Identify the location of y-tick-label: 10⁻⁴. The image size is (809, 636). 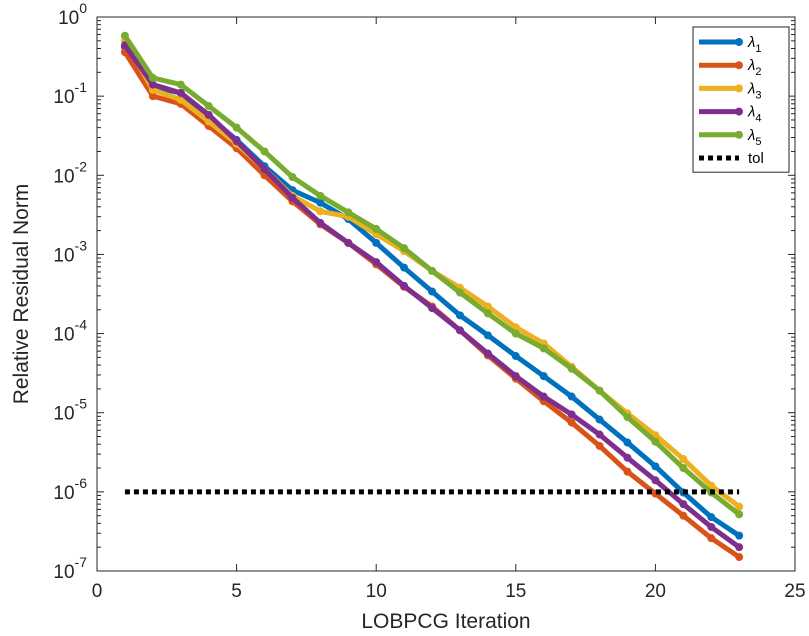
(70, 331).